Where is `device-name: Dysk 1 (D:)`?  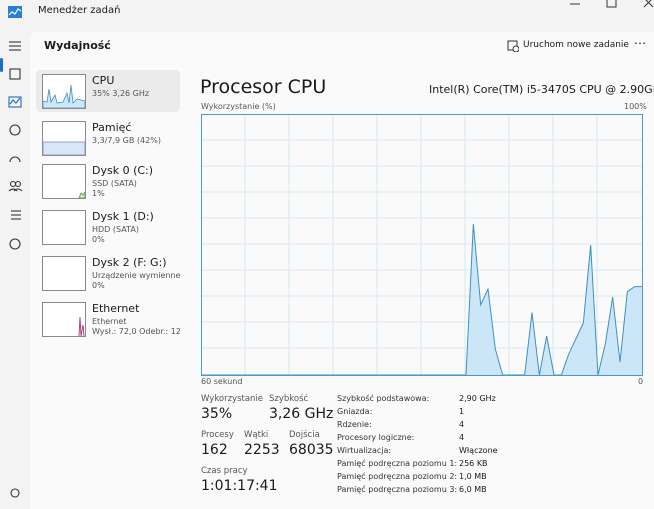 device-name: Dysk 1 (D:) is located at coordinates (123, 216).